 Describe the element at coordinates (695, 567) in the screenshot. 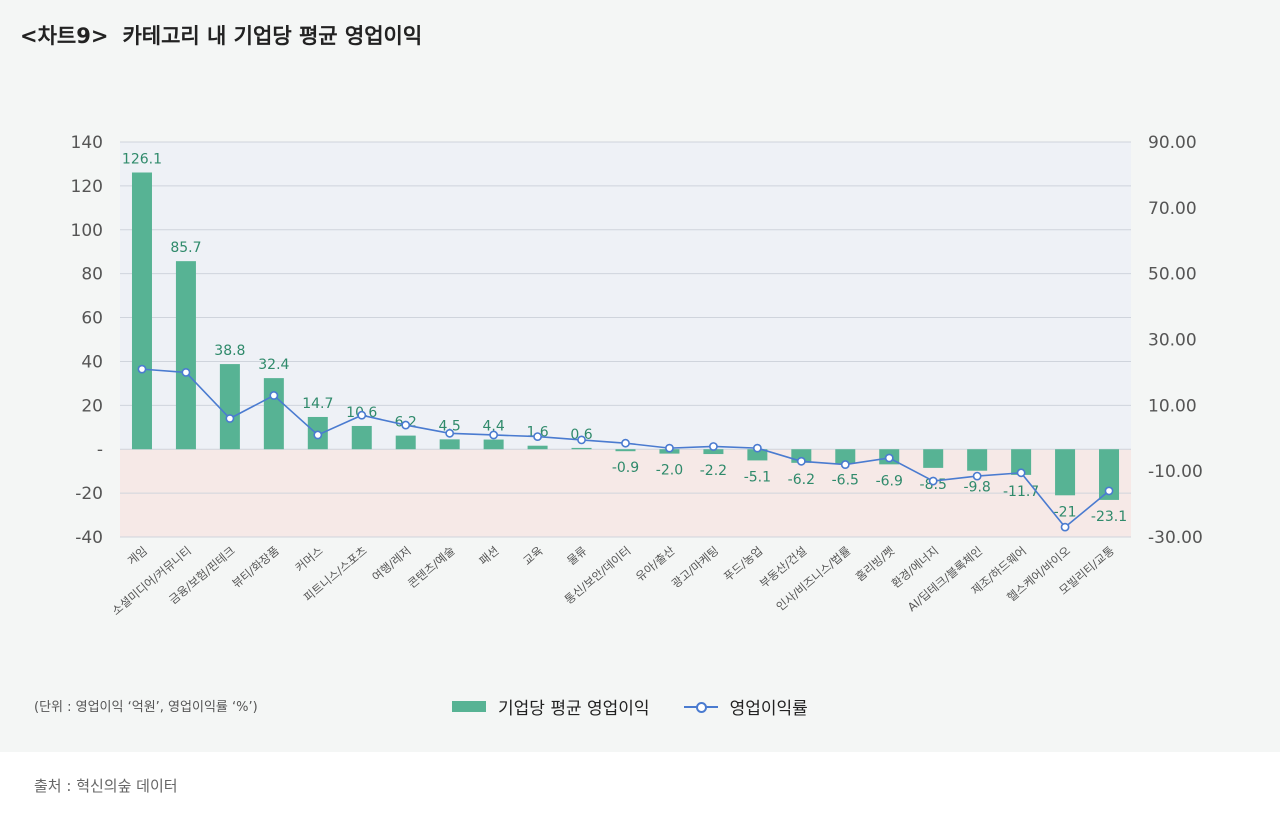

I see `category-label: 광고/마케팅` at that location.